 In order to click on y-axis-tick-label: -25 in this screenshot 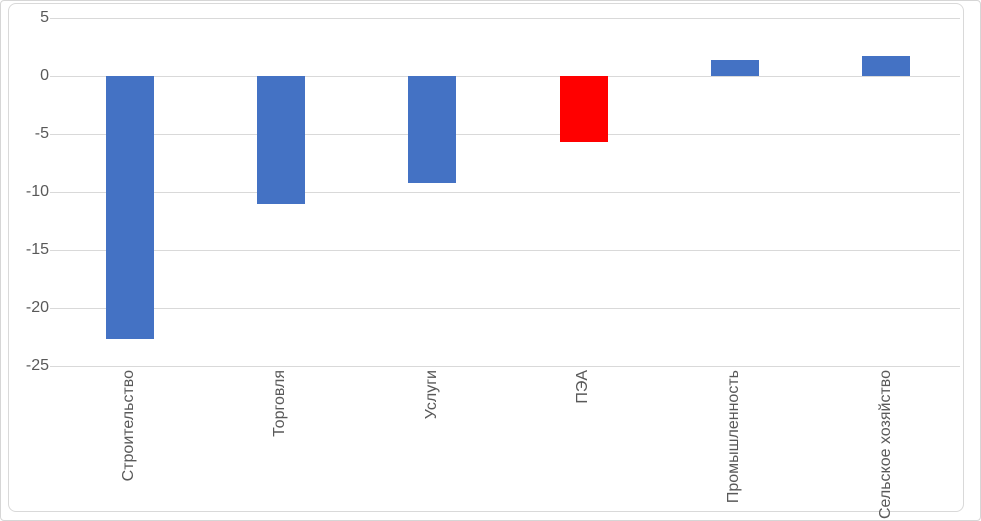, I will do `click(37, 365)`.